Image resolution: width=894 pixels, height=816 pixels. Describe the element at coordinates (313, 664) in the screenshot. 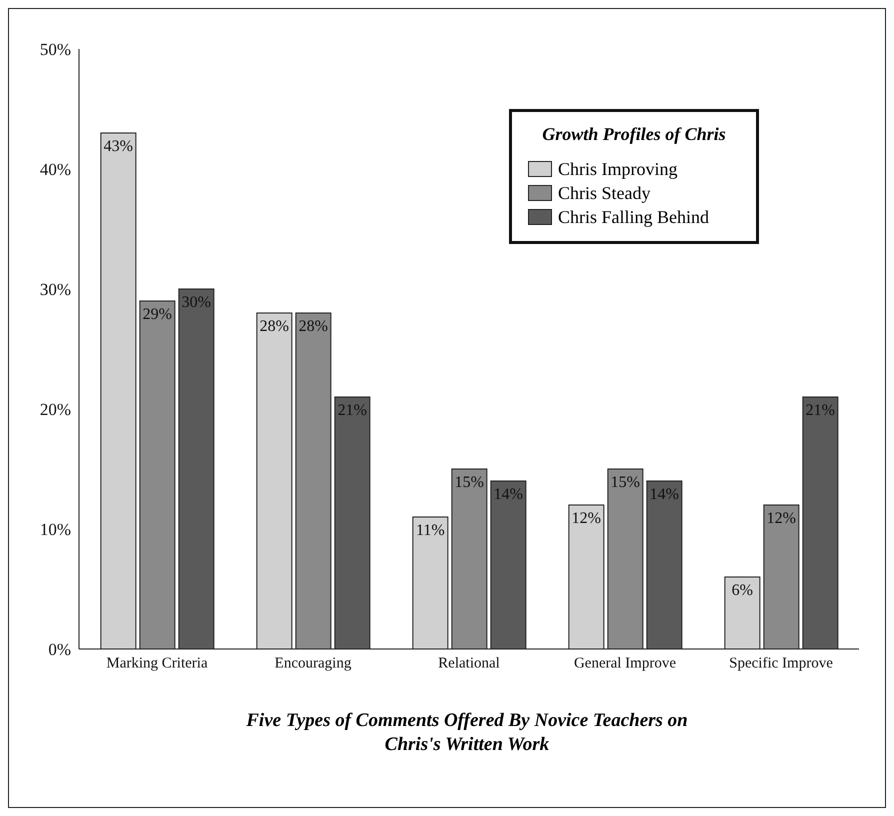

I see `x-tick-label: Encouraging` at that location.